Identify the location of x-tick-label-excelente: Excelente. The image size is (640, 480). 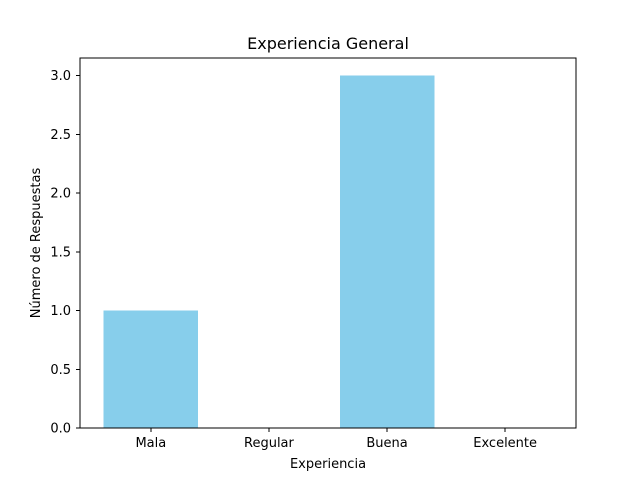
(505, 443).